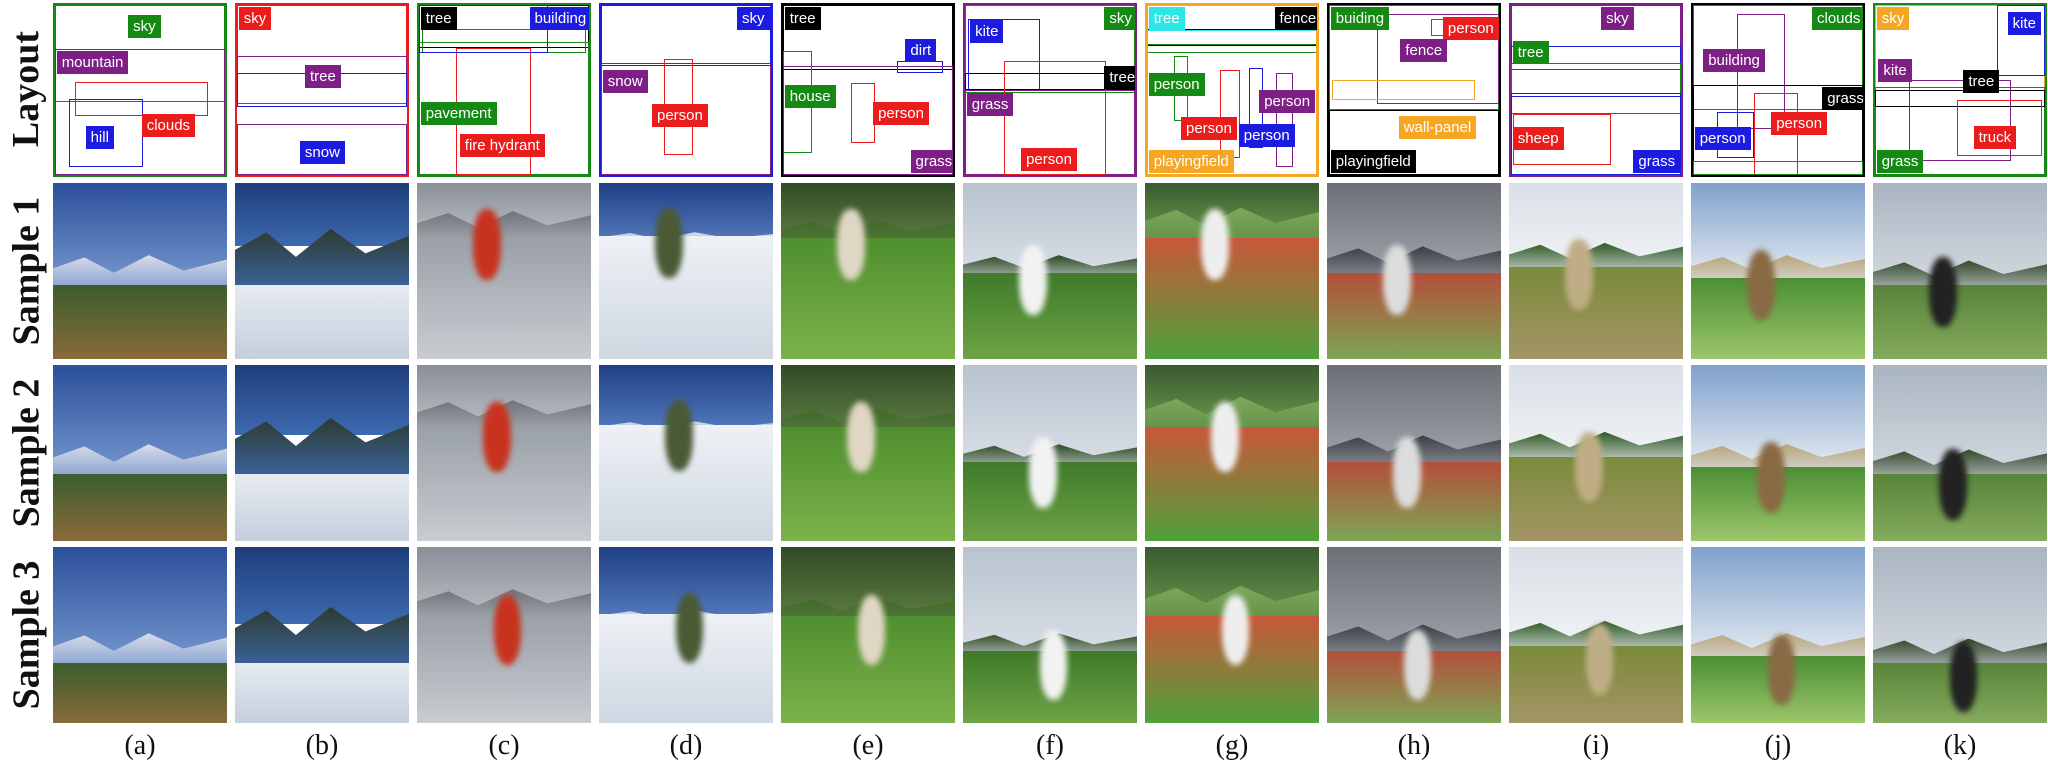 Image resolution: width=2048 pixels, height=770 pixels. What do you see at coordinates (921, 50) in the screenshot?
I see `layout-label: dirt` at bounding box center [921, 50].